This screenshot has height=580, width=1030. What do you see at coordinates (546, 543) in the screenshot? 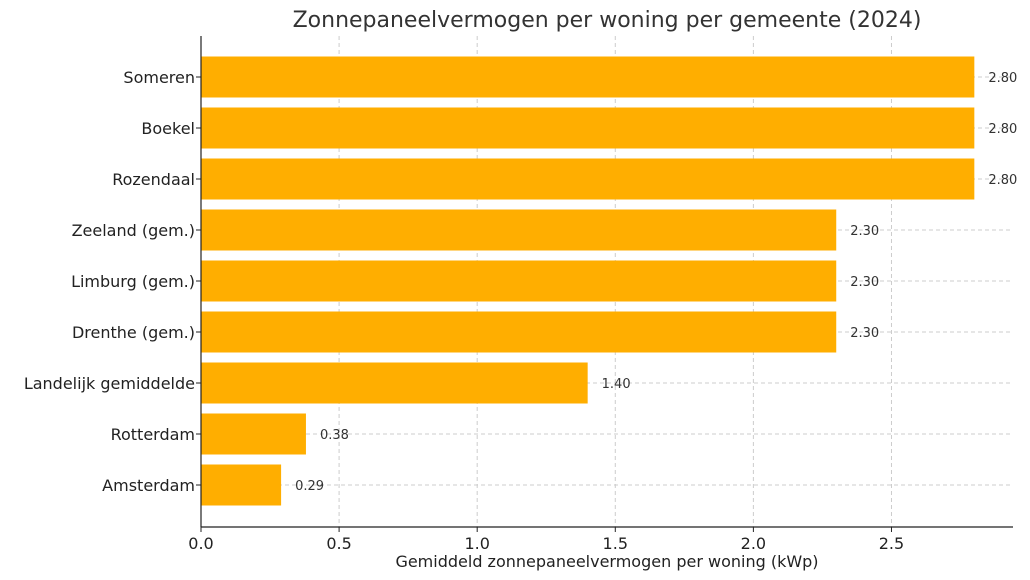
I see `x-tick-labels: 0.0 0.5 1.0 1.5 2.0 2.5` at bounding box center [546, 543].